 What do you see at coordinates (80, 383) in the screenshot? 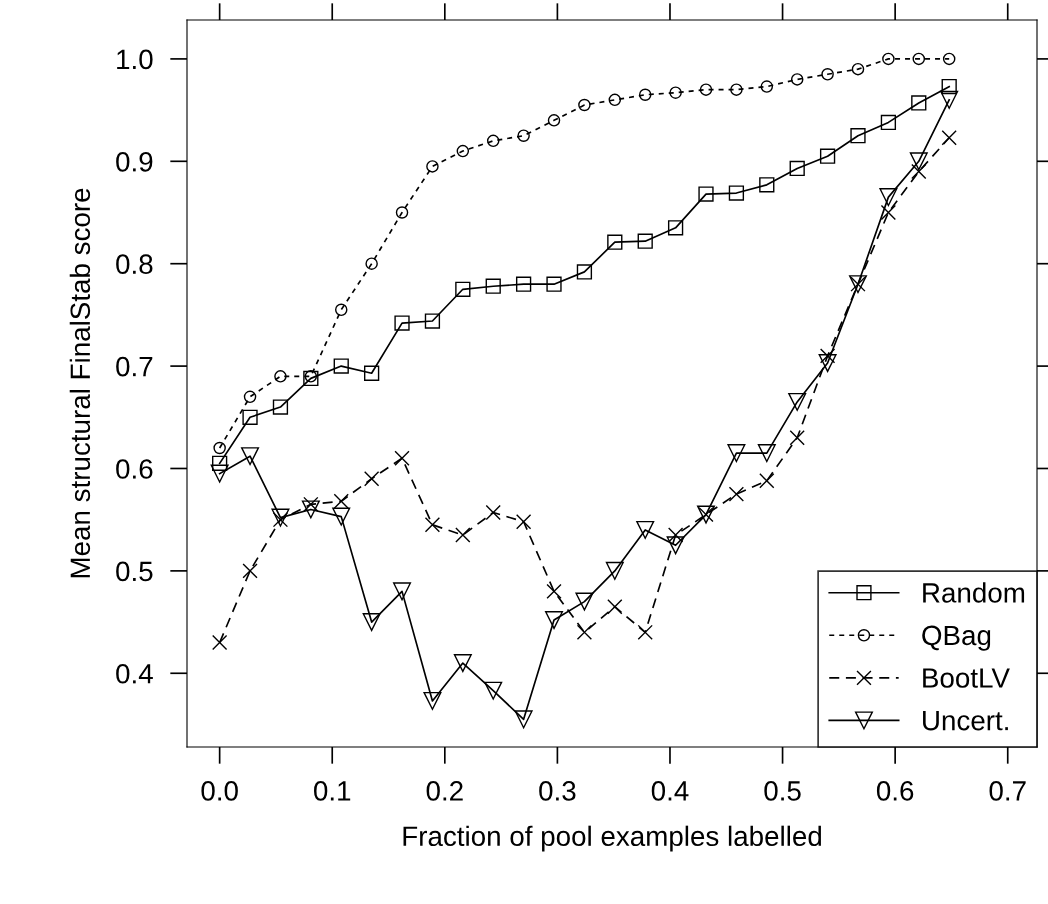
I see `y-axis-title: Mean structural FinalStab score` at bounding box center [80, 383].